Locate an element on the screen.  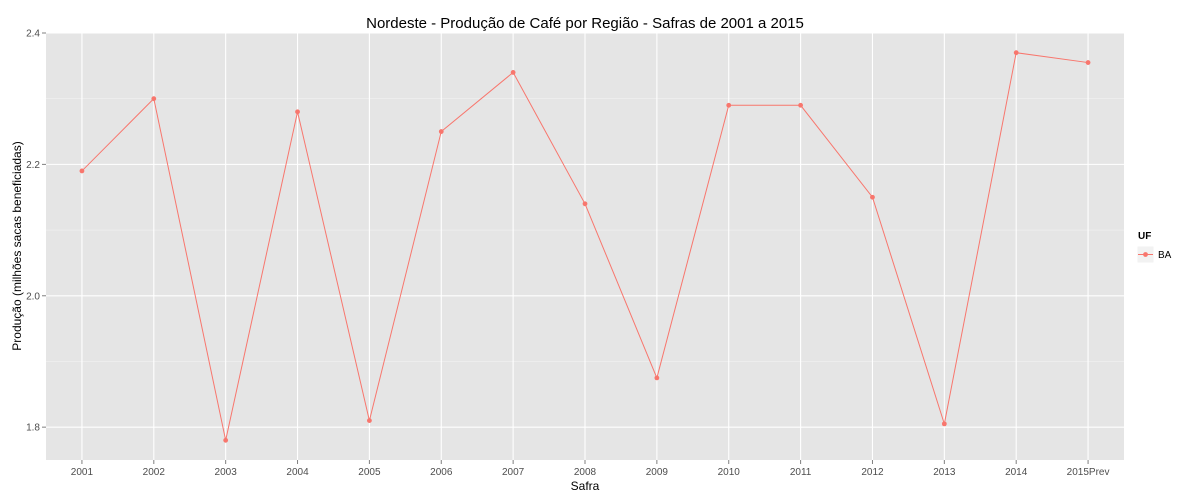
legend-label: BA is located at coordinates (1165, 255).